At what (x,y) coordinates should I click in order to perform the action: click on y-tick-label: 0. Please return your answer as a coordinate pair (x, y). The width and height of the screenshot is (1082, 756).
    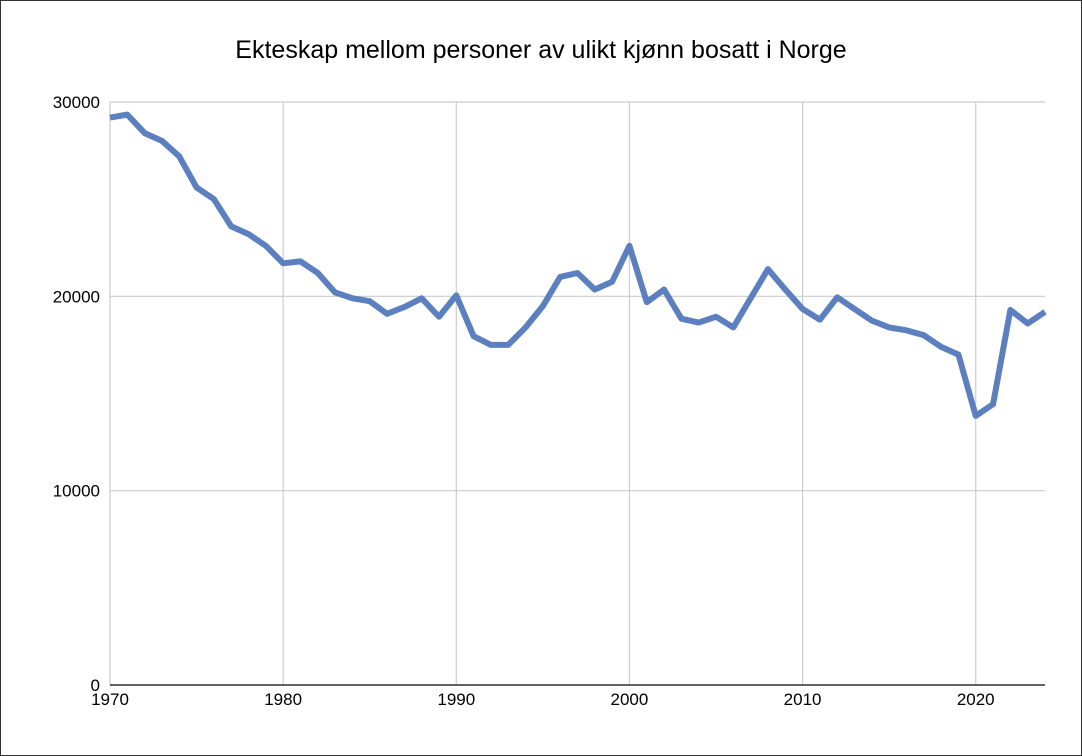
    Looking at the image, I should click on (95, 685).